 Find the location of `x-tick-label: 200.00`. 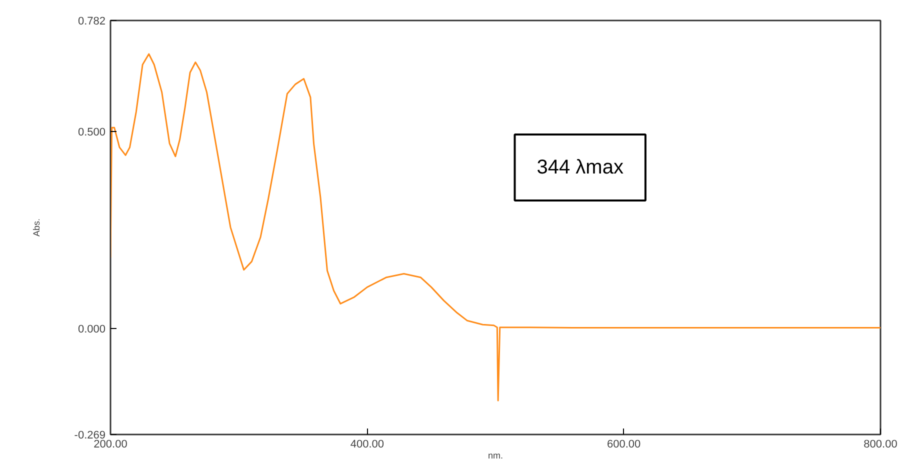

x-tick-label: 200.00 is located at coordinates (111, 444).